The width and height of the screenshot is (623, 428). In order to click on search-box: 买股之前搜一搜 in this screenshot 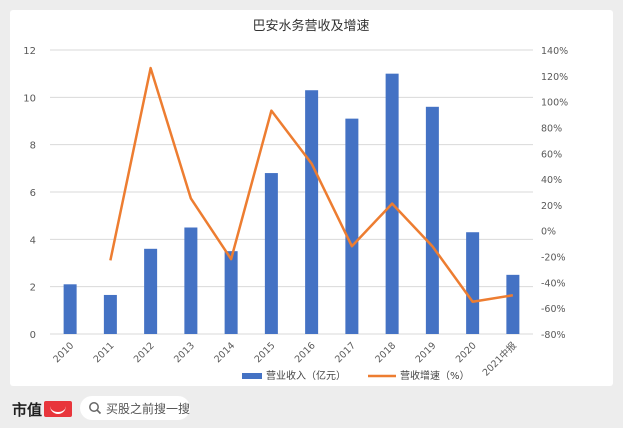, I will do `click(135, 408)`.